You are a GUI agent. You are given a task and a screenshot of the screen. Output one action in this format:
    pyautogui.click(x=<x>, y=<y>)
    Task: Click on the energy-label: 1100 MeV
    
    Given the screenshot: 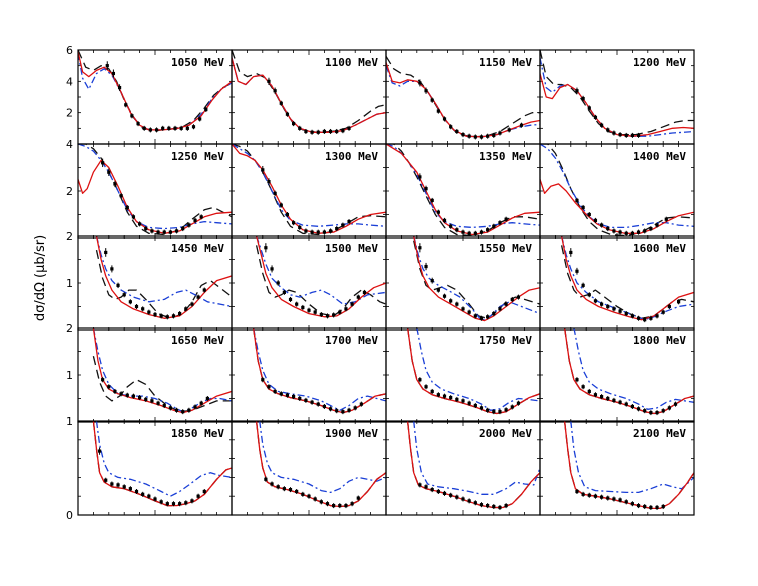 What is the action you would take?
    pyautogui.click(x=351, y=62)
    